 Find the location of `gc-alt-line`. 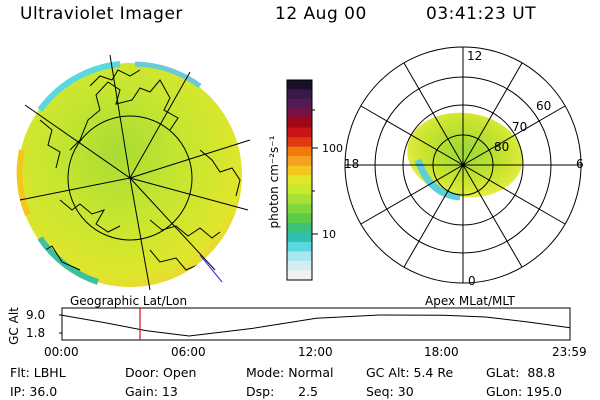

gc-alt-line is located at coordinates (316, 325).